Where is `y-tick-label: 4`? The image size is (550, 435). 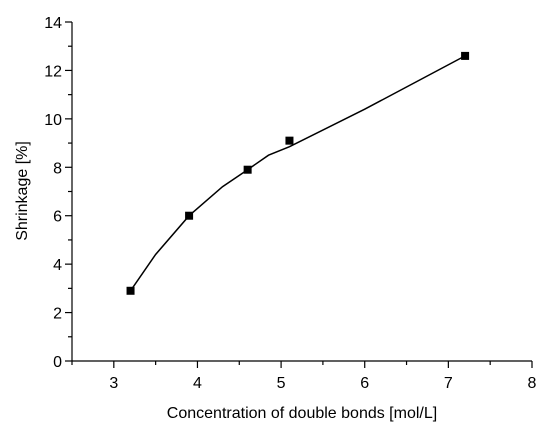
y-tick-label: 4 is located at coordinates (57, 265).